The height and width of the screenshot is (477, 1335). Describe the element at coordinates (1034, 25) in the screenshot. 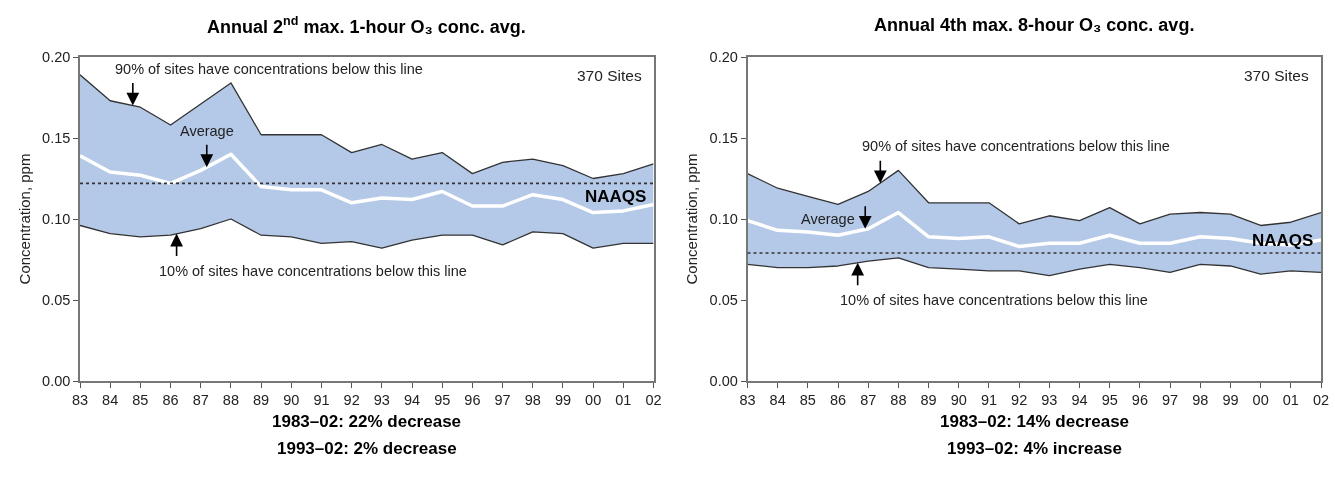

I see `chart-title: Annual 4th max. 8-hour O₃ conc. avg.` at that location.